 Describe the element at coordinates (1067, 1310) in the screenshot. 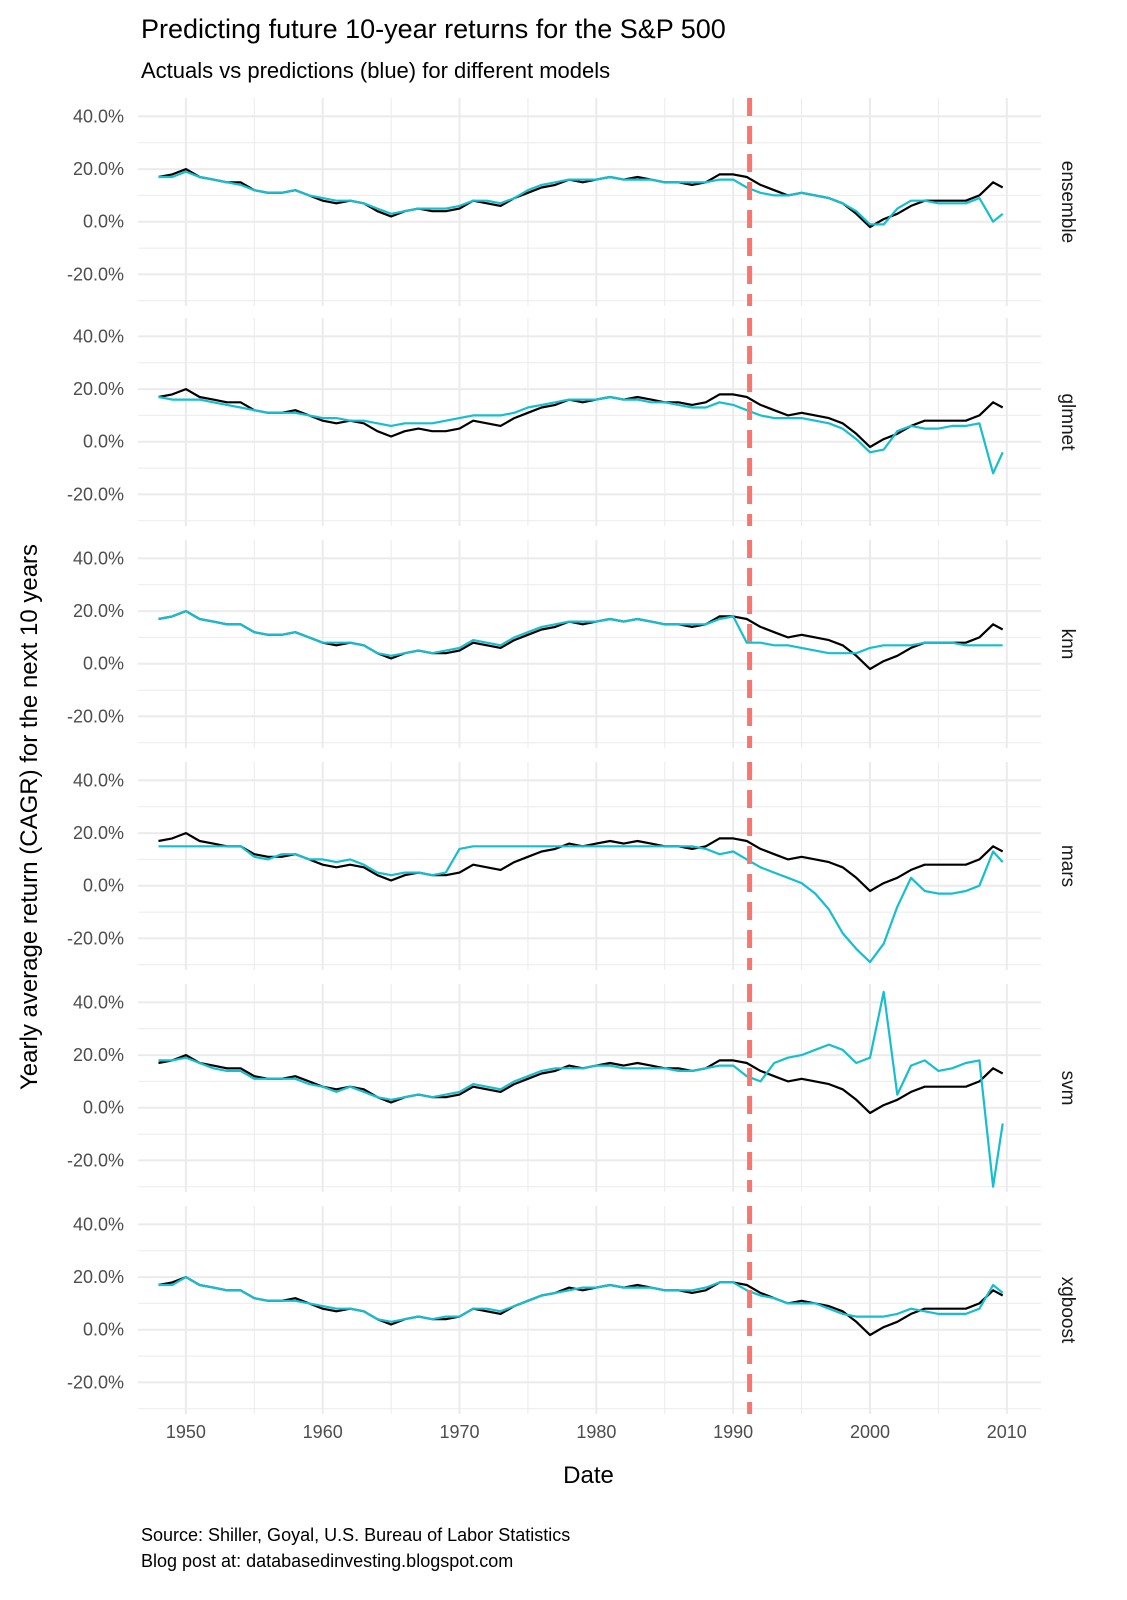

I see `facet-strip-label: xgboost` at that location.